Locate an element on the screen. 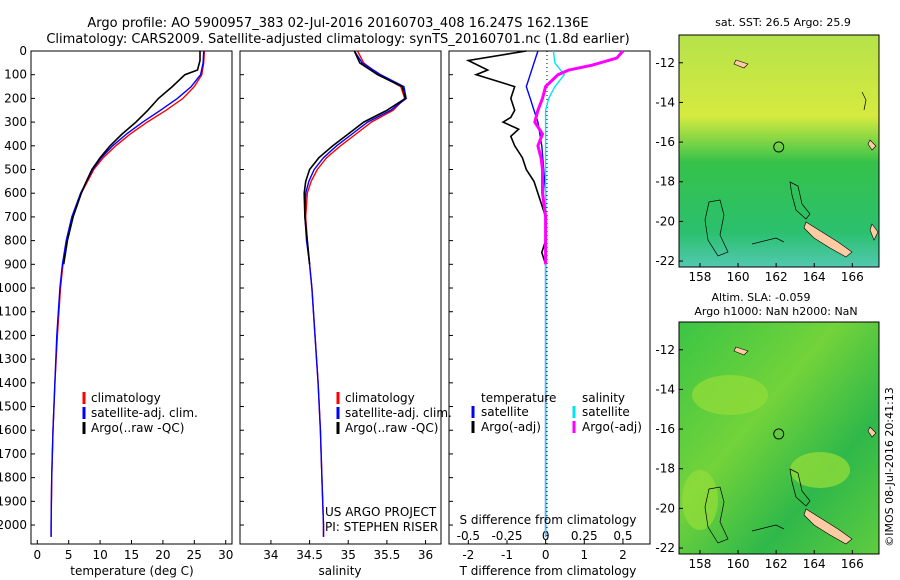  top-tick-label: -0.5 is located at coordinates (468, 536).